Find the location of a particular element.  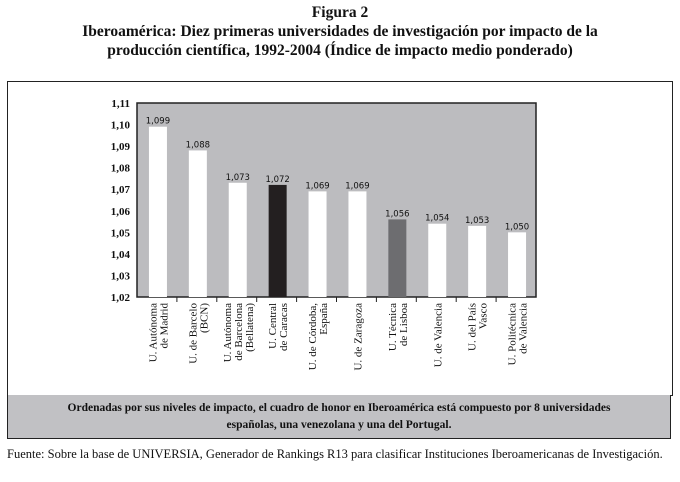

x-category-label: U. de Valencia is located at coordinates (438, 335).